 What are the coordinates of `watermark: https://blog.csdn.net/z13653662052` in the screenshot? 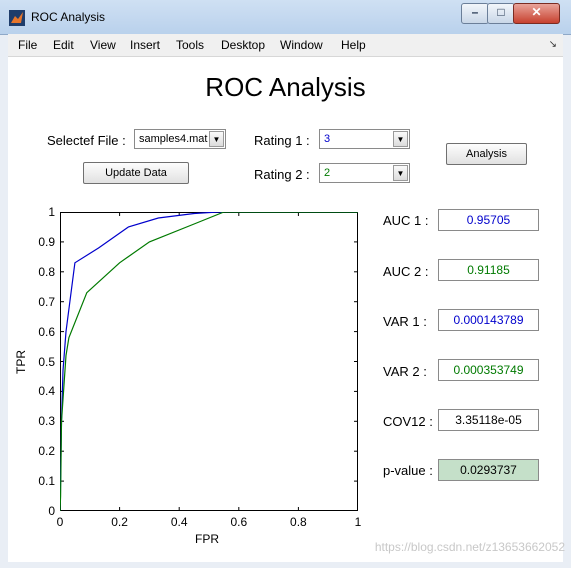 It's located at (469, 547).